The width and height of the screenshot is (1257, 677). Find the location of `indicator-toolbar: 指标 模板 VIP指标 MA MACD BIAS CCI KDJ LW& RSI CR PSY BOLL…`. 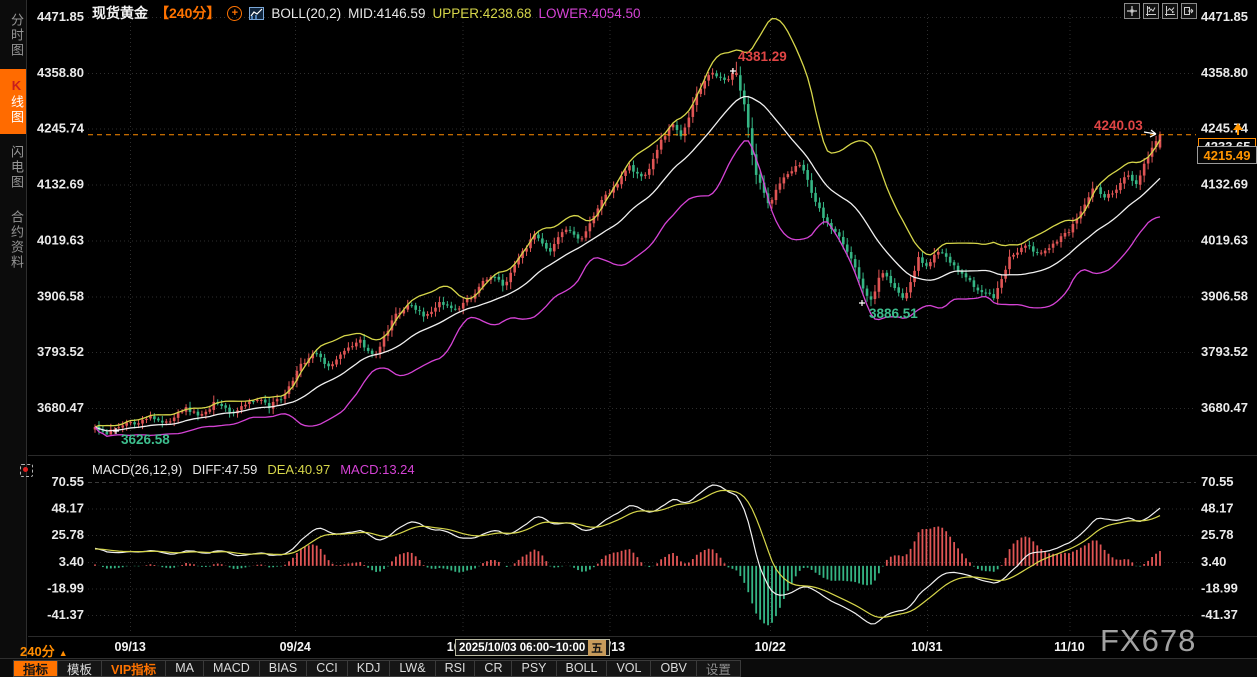

indicator-toolbar: 指标 模板 VIP指标 MA MACD BIAS CCI KDJ LW& RSI CR PSY BOLL… is located at coordinates (628, 667).